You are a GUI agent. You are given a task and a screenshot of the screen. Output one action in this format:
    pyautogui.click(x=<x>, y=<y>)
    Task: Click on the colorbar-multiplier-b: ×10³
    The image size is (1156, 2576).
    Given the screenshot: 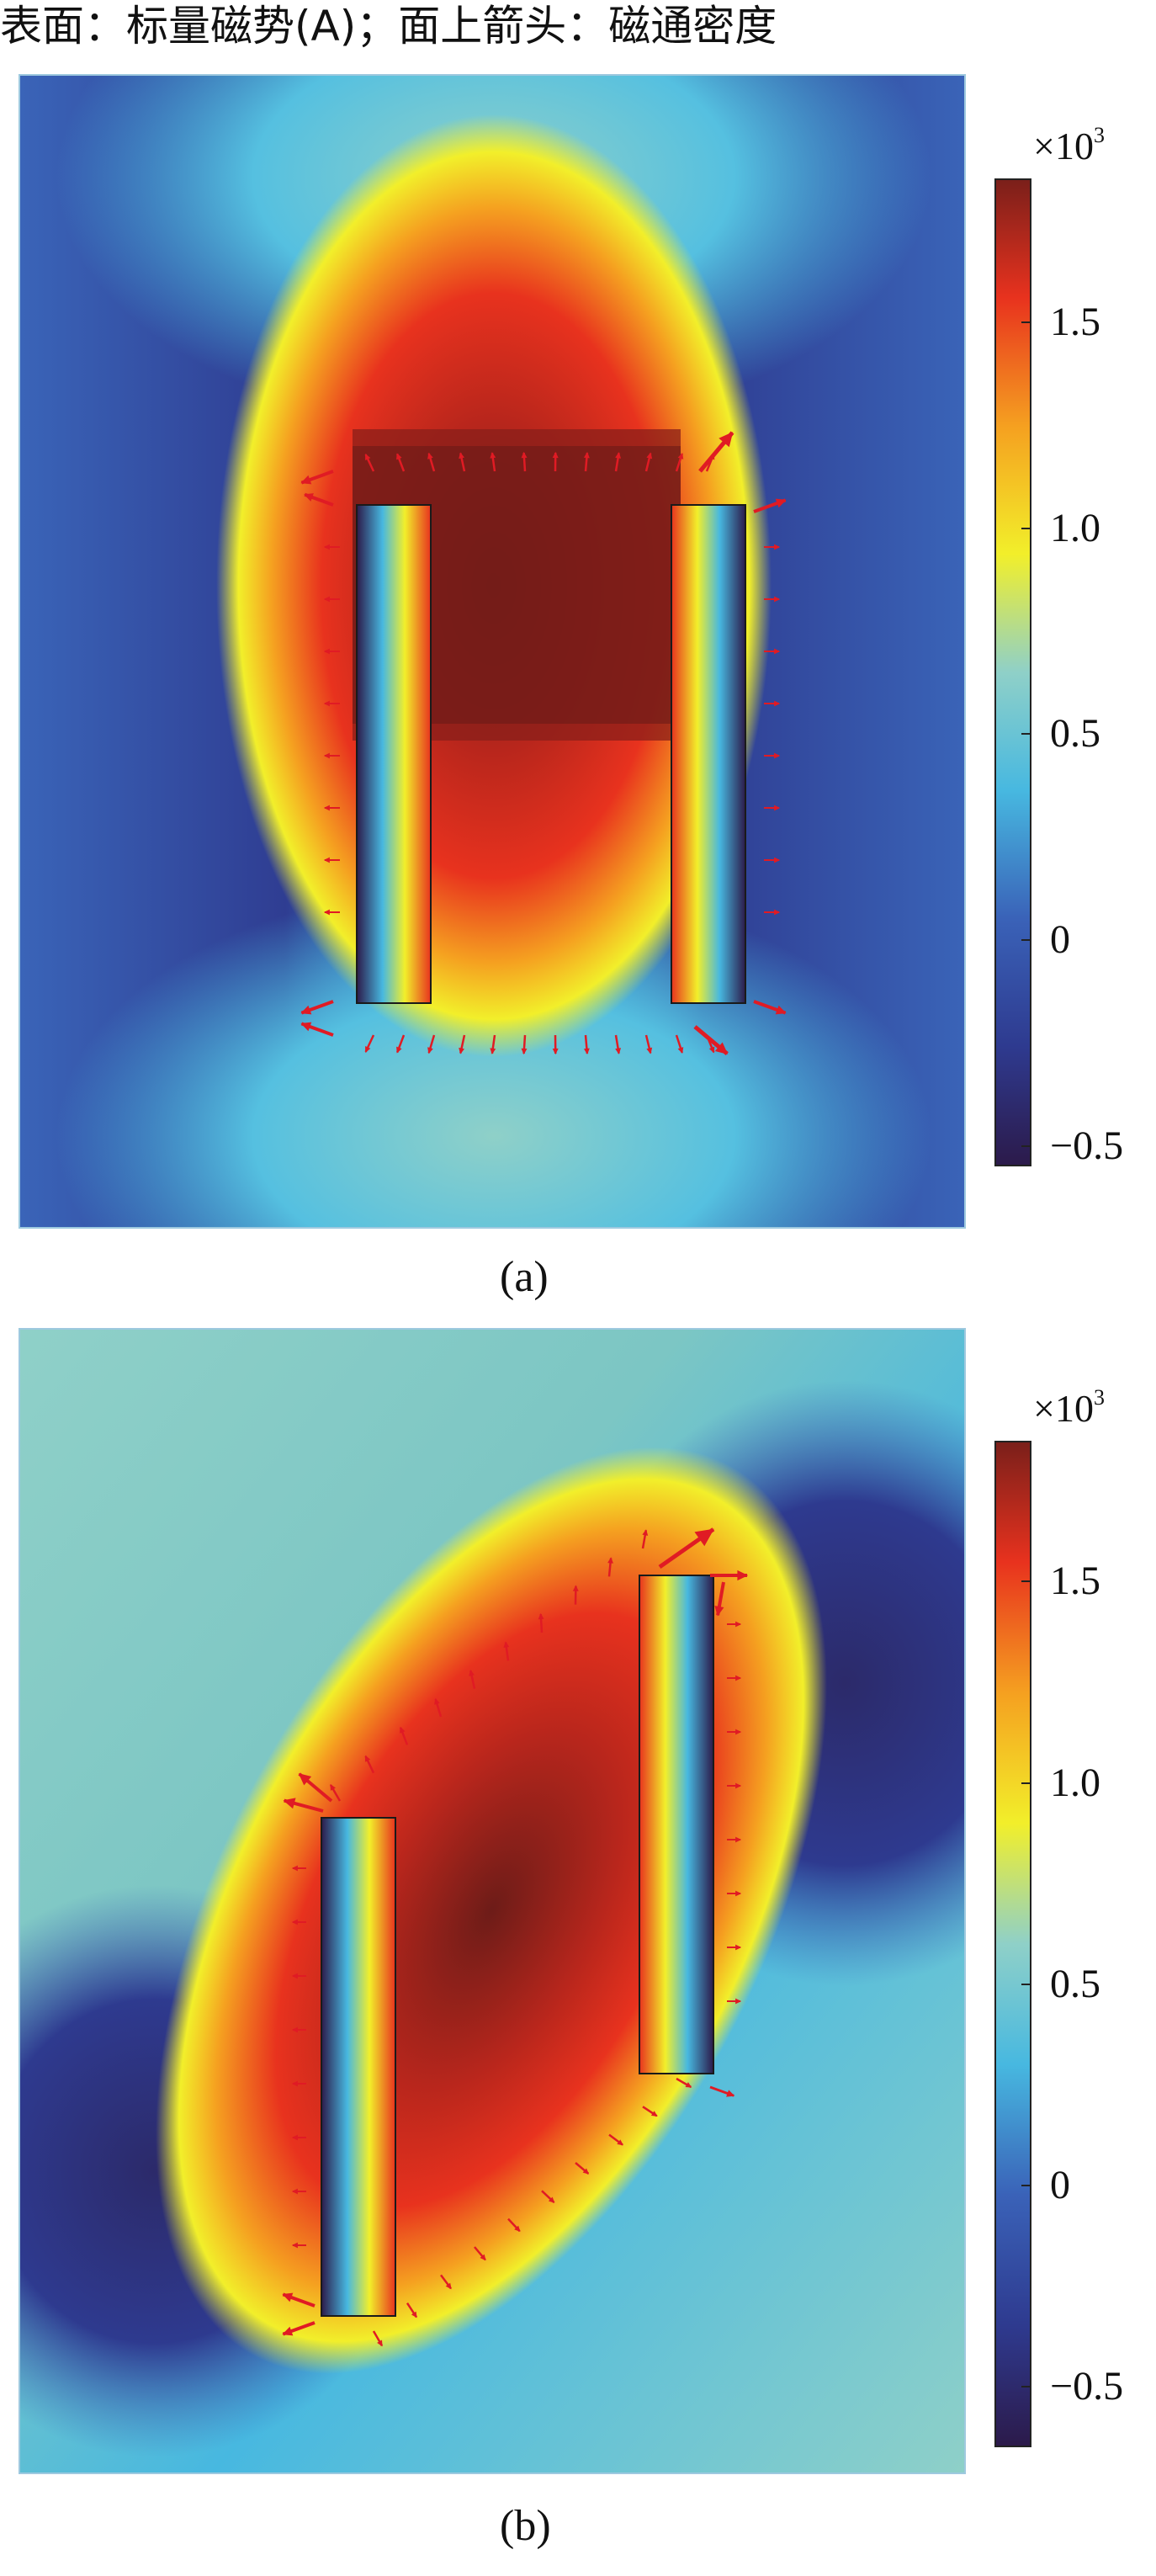 What is the action you would take?
    pyautogui.click(x=1069, y=1407)
    